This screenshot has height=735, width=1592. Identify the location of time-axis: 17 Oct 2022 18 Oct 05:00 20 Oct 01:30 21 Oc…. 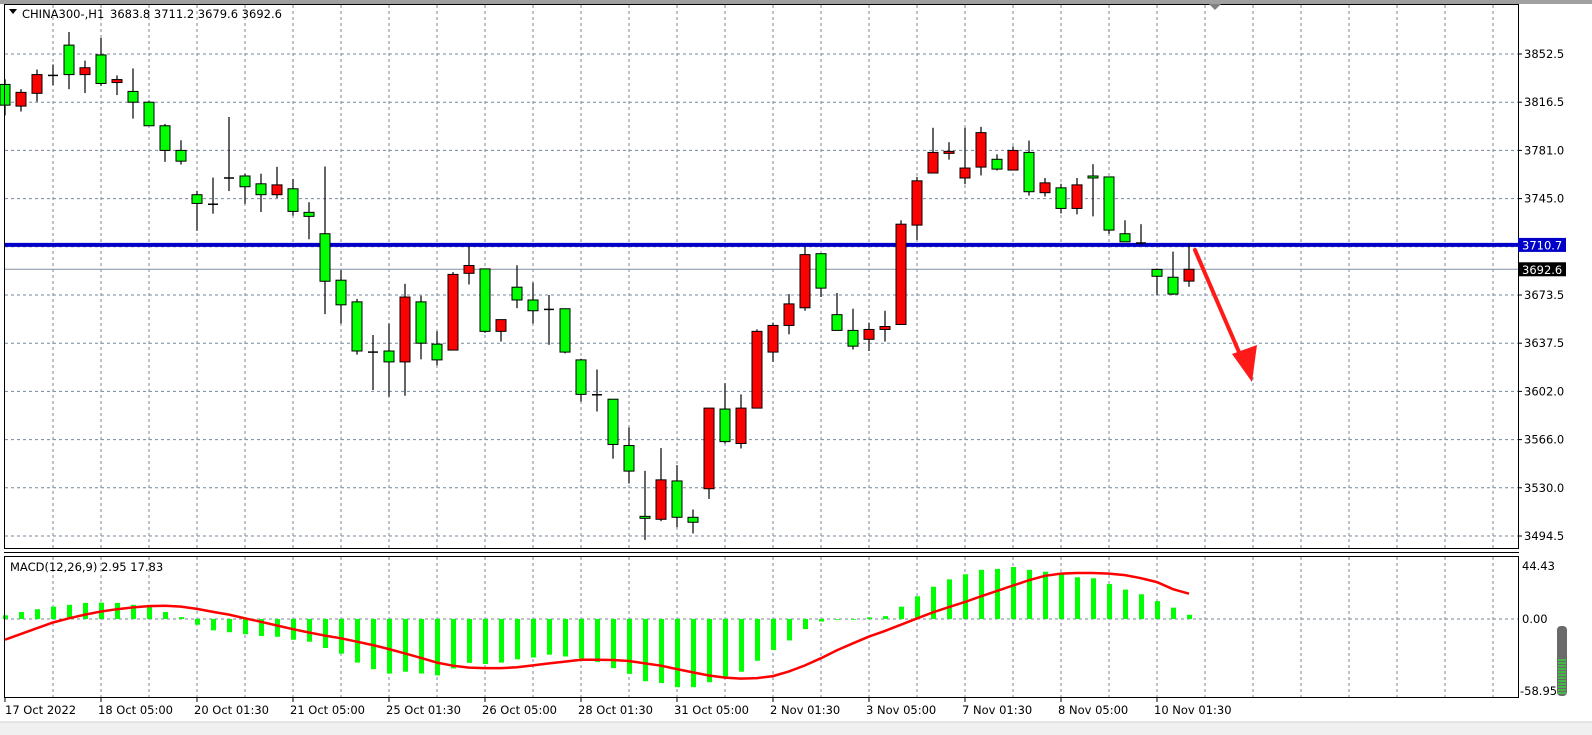
(618, 707).